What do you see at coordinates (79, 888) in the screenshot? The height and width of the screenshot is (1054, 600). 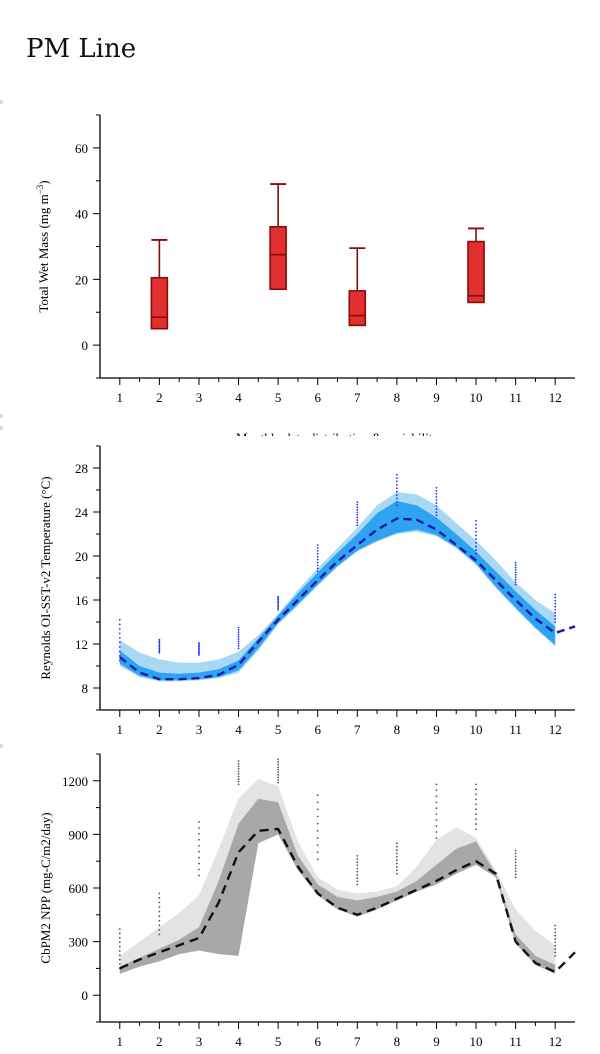 I see `y-tick-label: 600` at bounding box center [79, 888].